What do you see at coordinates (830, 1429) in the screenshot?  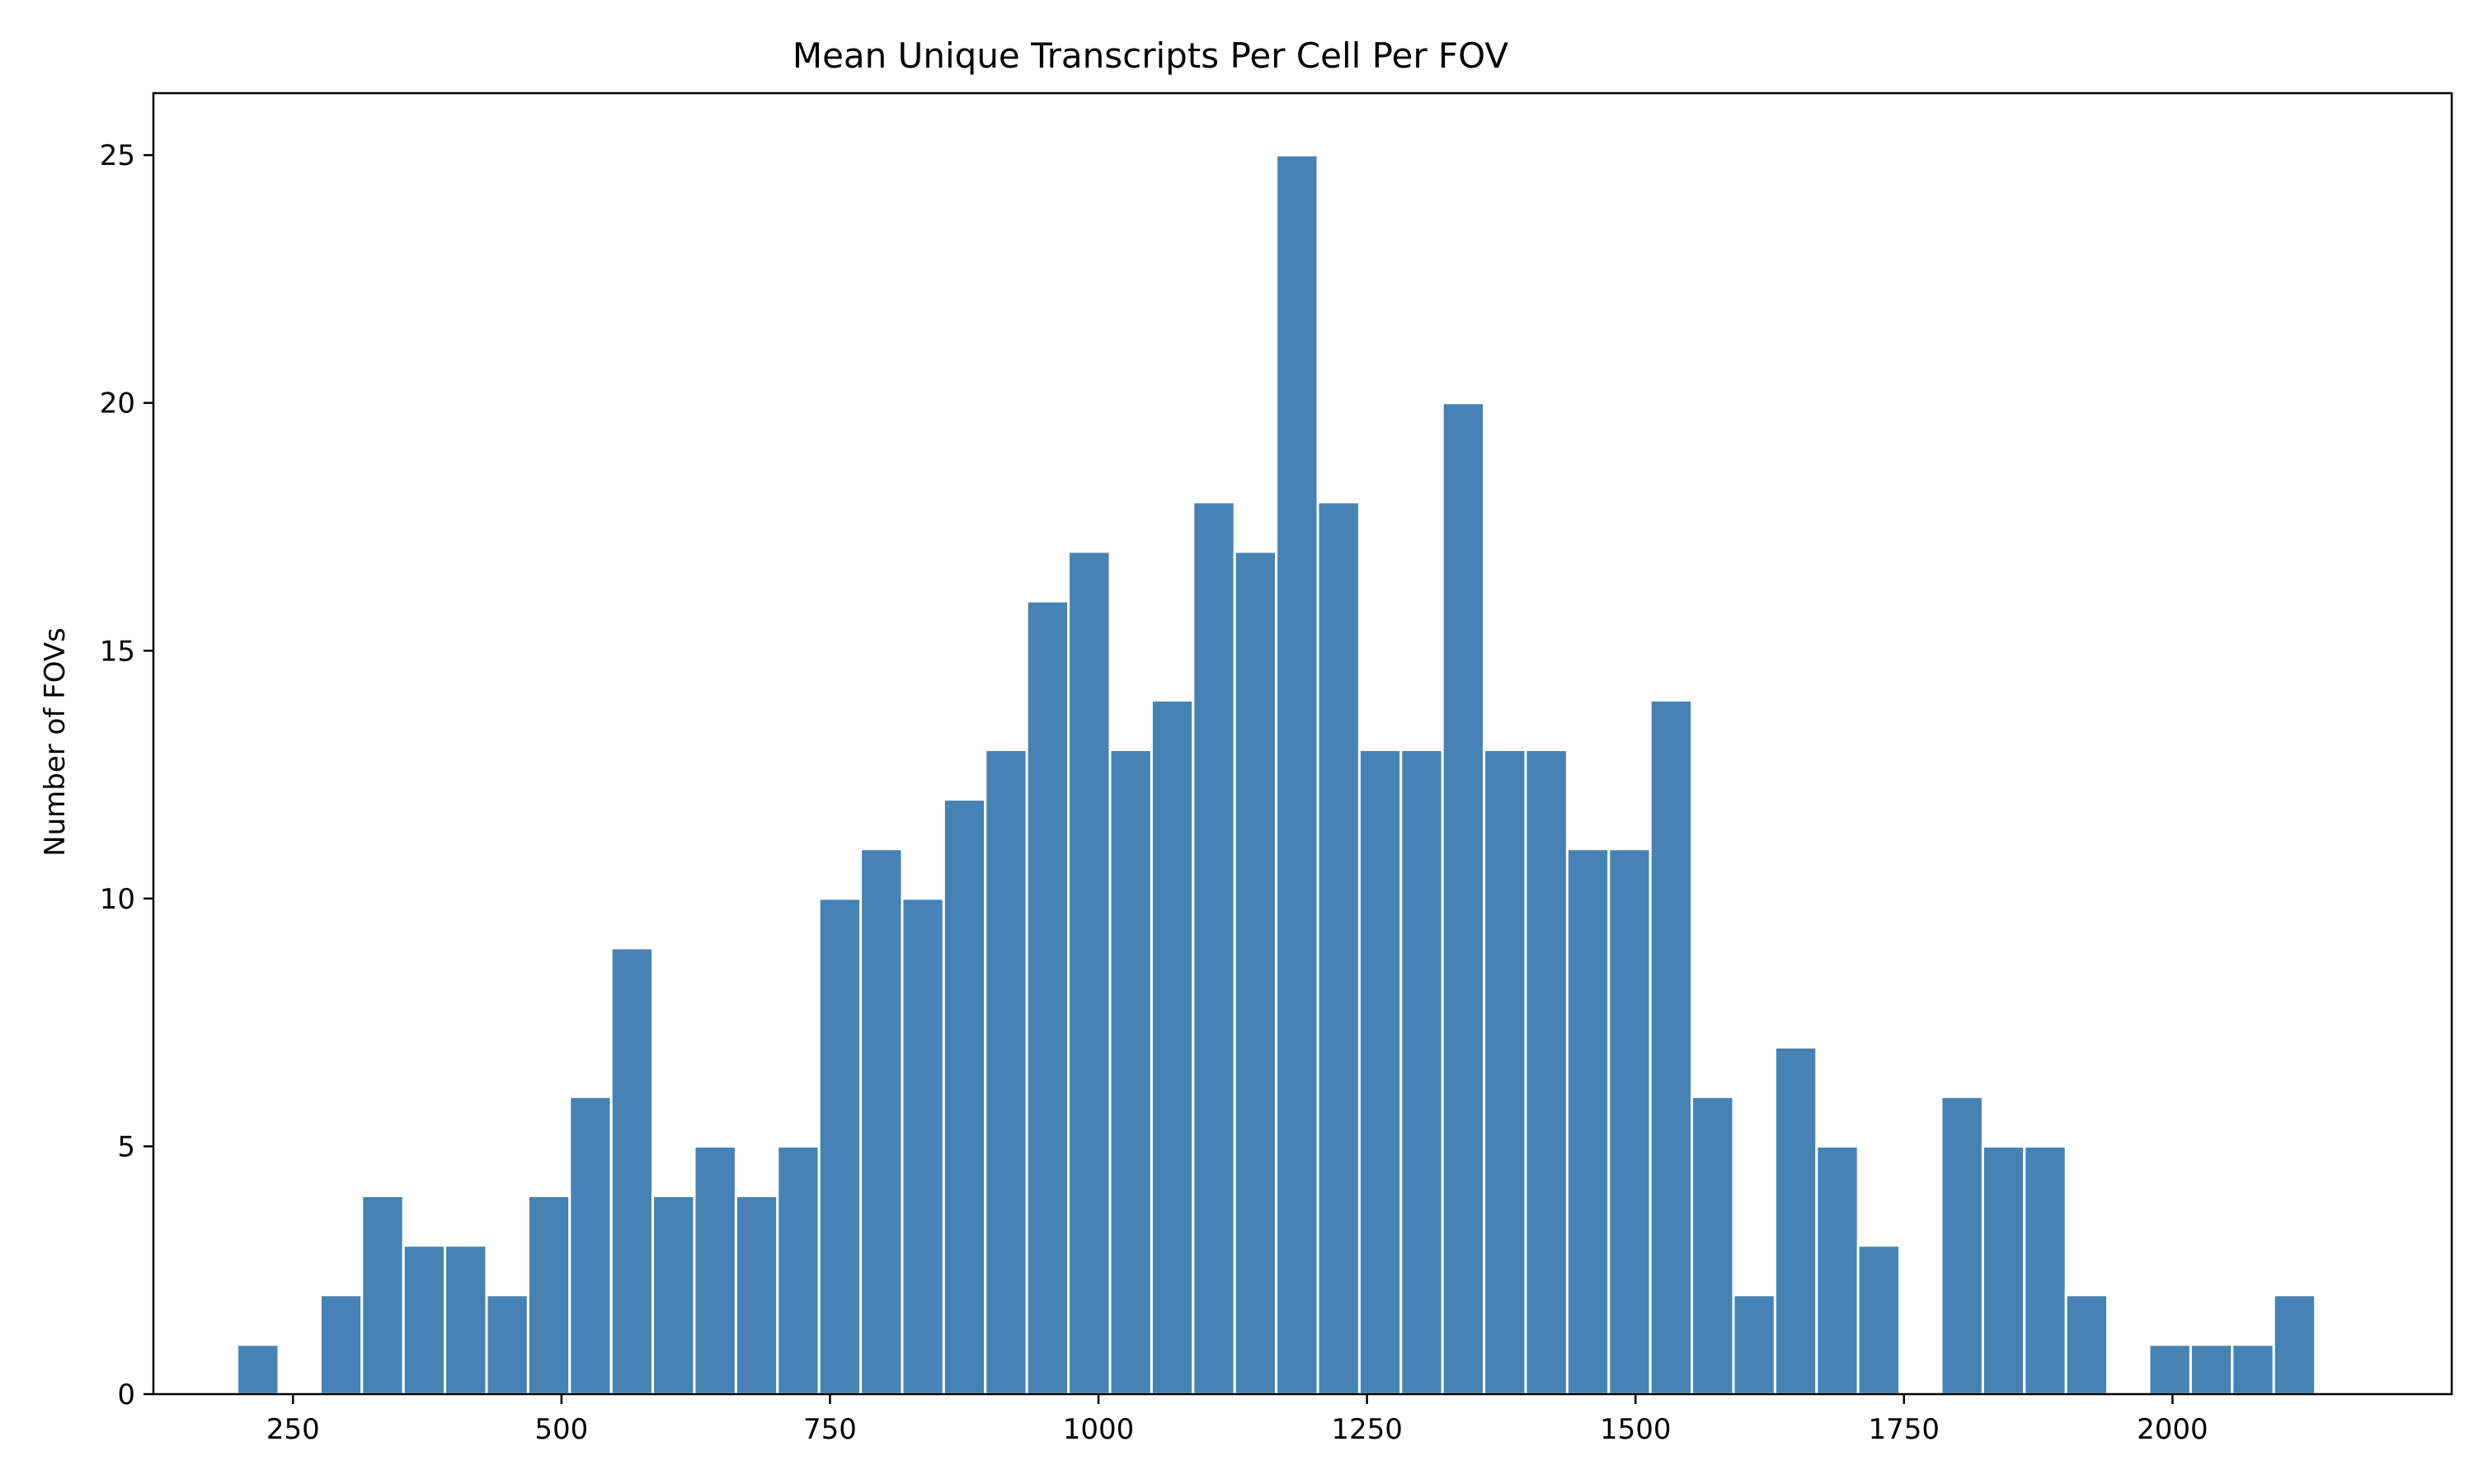 I see `x-tick-label: 750` at bounding box center [830, 1429].